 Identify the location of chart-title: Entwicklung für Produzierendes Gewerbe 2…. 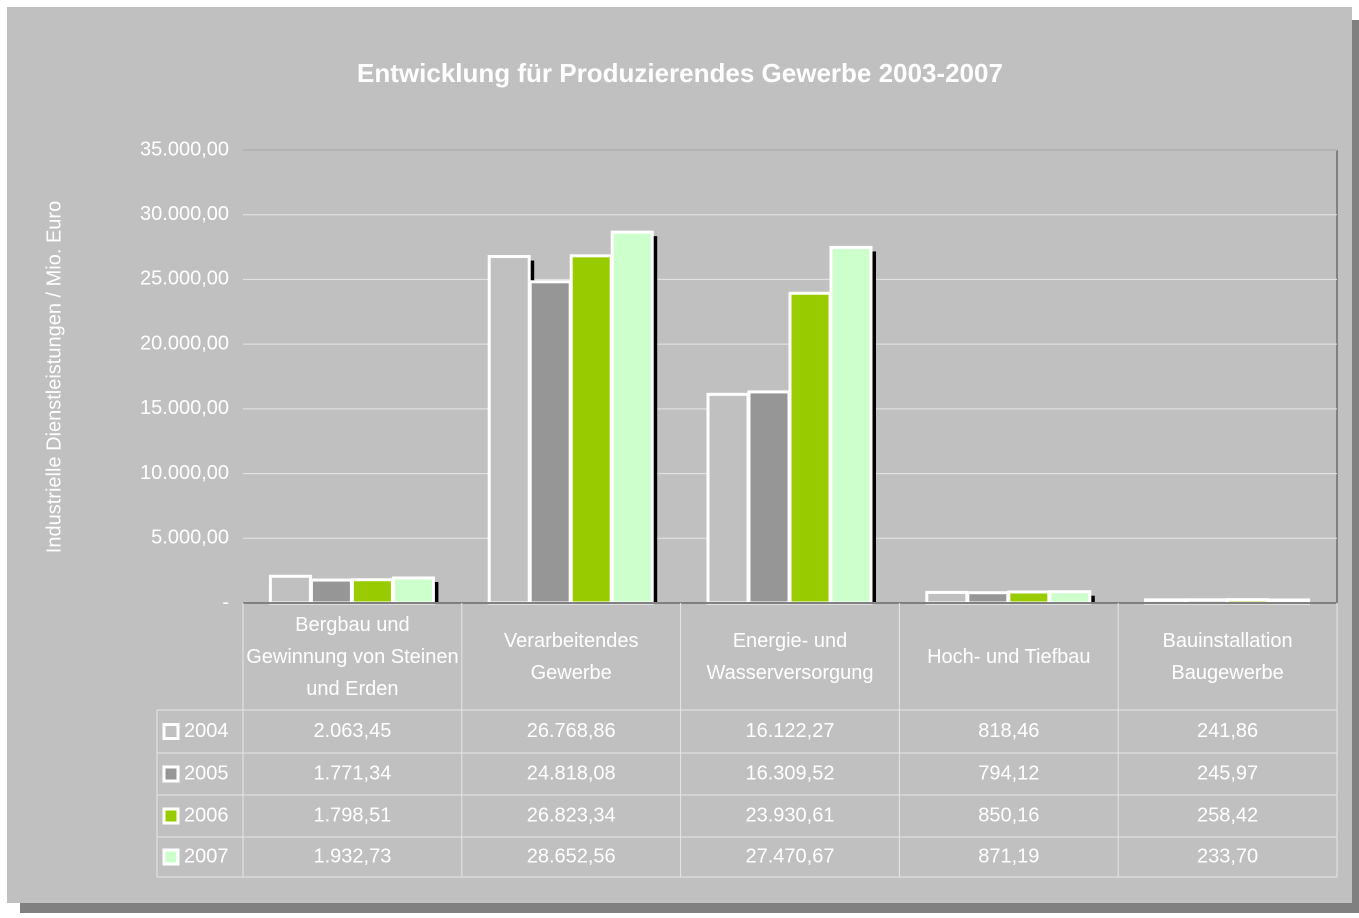
(680, 73).